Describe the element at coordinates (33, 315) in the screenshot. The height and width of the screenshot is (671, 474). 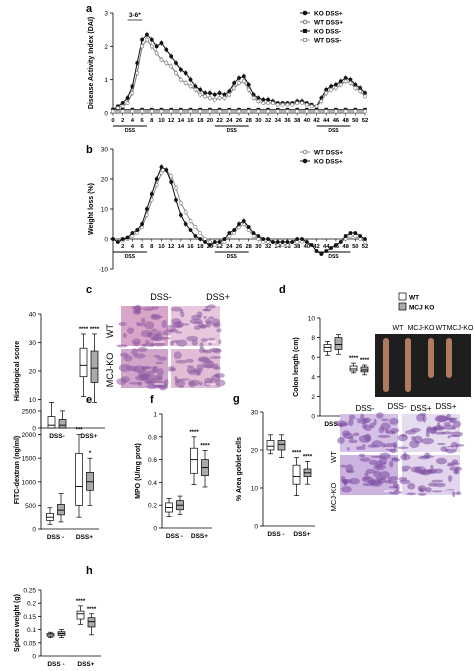
I see `y-tick-label: 40` at that location.